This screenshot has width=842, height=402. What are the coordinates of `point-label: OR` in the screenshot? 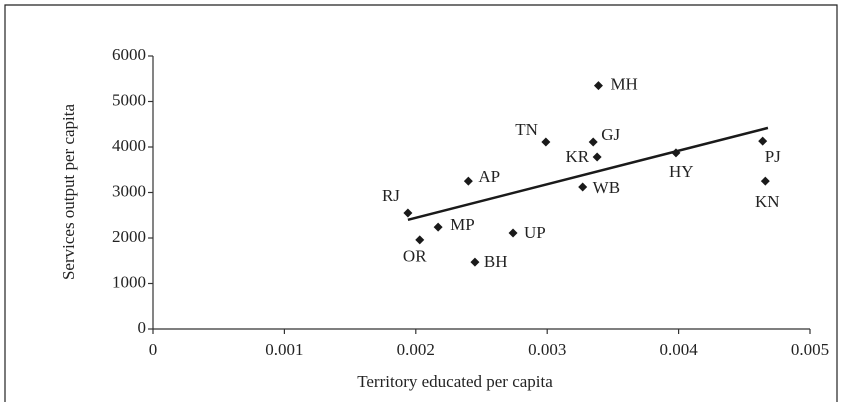 It's located at (415, 256).